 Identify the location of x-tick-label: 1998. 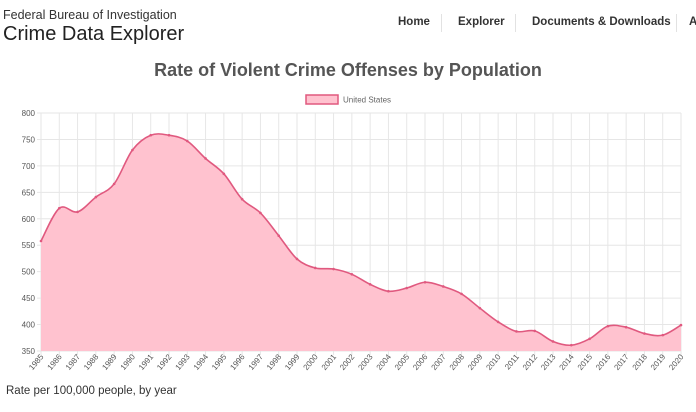
(274, 362).